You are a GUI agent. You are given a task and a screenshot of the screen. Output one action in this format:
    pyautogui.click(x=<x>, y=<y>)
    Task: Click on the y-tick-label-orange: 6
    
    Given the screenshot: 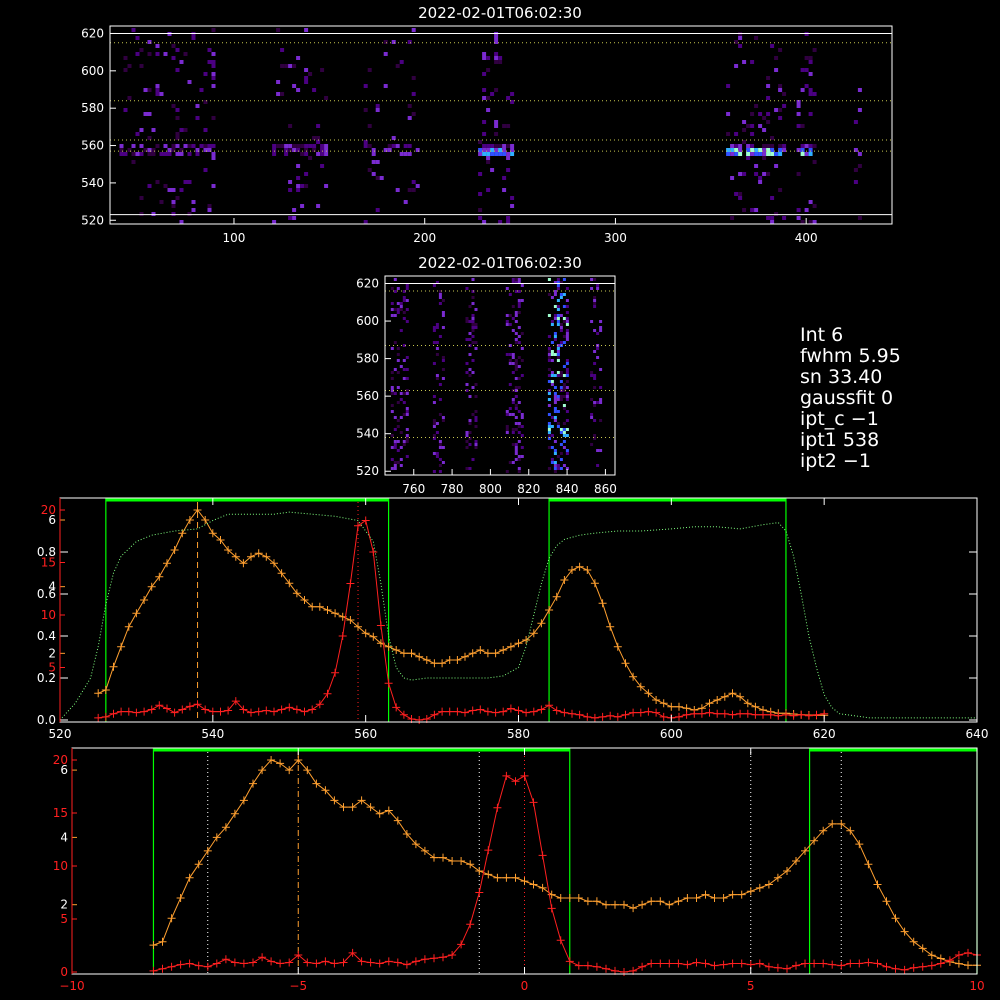 What is the action you would take?
    pyautogui.click(x=64, y=770)
    